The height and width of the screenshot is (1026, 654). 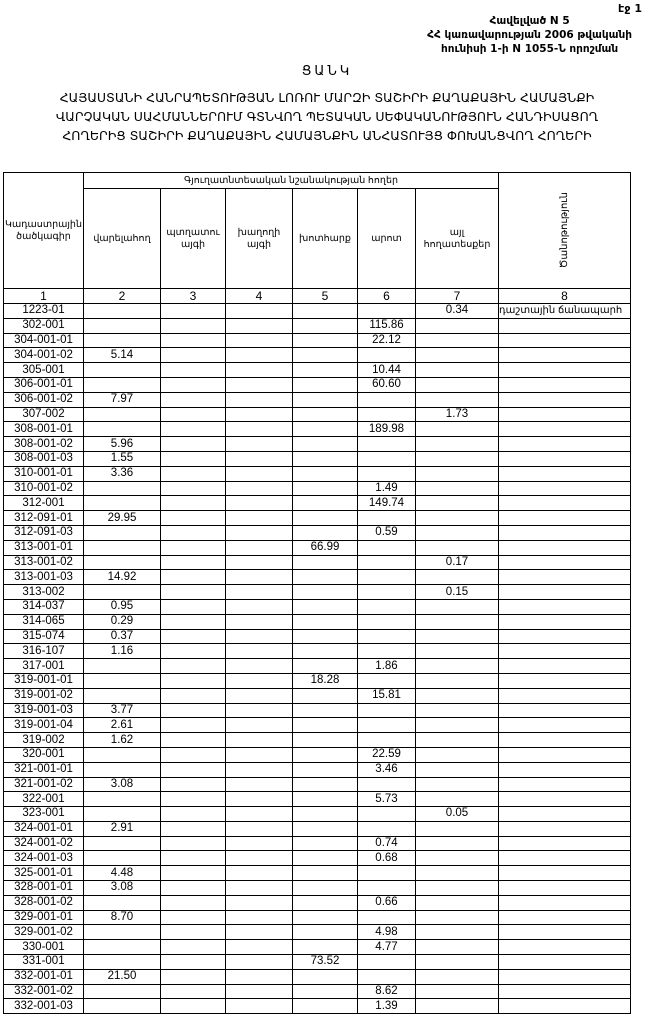 What do you see at coordinates (317, 888) in the screenshot?
I see `table-row: 328-001-01 3.08` at bounding box center [317, 888].